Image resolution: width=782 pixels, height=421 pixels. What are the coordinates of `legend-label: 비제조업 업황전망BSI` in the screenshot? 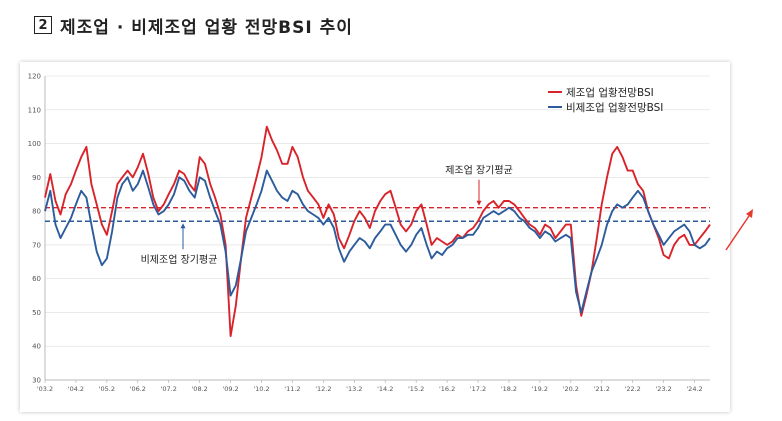 It's located at (614, 107).